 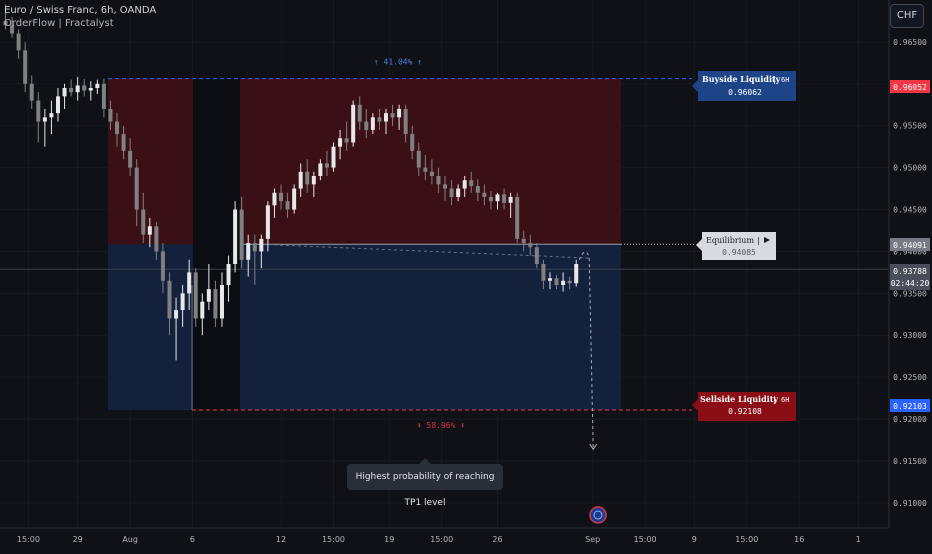 I want to click on time-tick-label: 12, so click(x=281, y=539).